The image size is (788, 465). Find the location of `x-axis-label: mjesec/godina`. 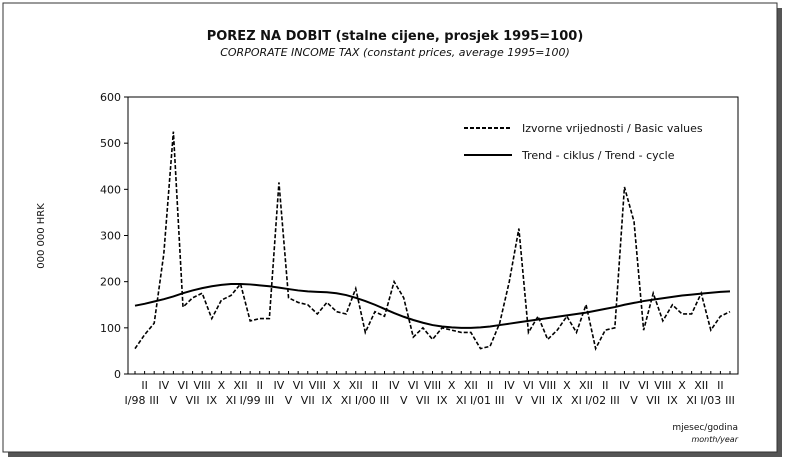

x-axis-label: mjesec/godina is located at coordinates (705, 428).